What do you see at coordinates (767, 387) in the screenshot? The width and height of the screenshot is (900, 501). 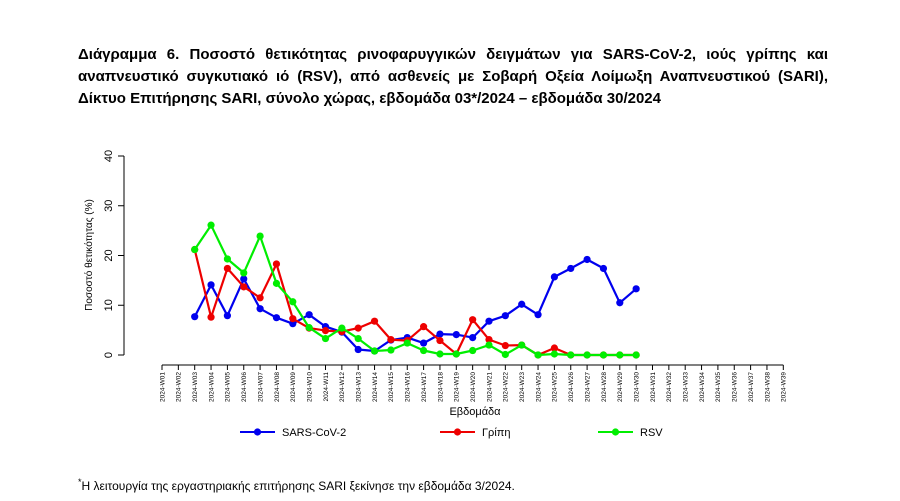 I see `x-tick-label: 2024-W38` at bounding box center [767, 387].